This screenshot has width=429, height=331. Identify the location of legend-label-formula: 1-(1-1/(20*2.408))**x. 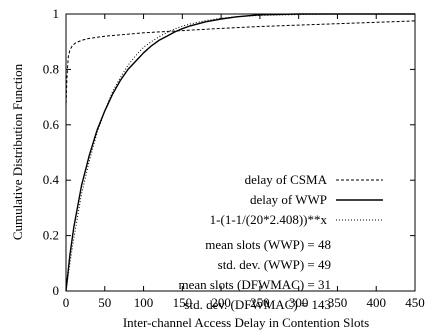
(269, 219).